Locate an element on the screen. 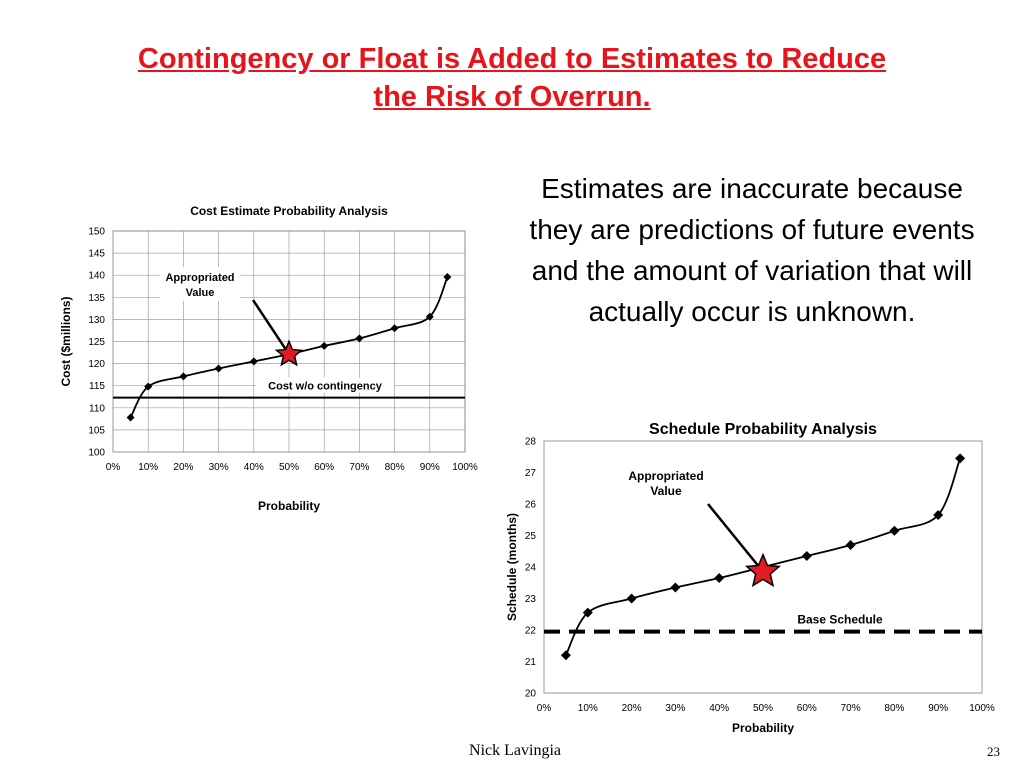  schedule-chart-x-tick-label: 50% is located at coordinates (763, 708).